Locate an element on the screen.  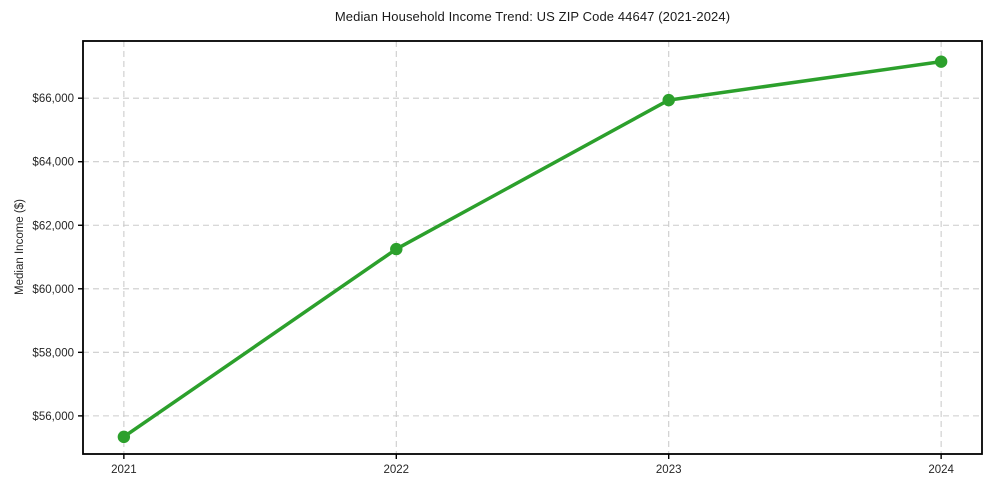
y-tick-label: $62,000 is located at coordinates (53, 226).